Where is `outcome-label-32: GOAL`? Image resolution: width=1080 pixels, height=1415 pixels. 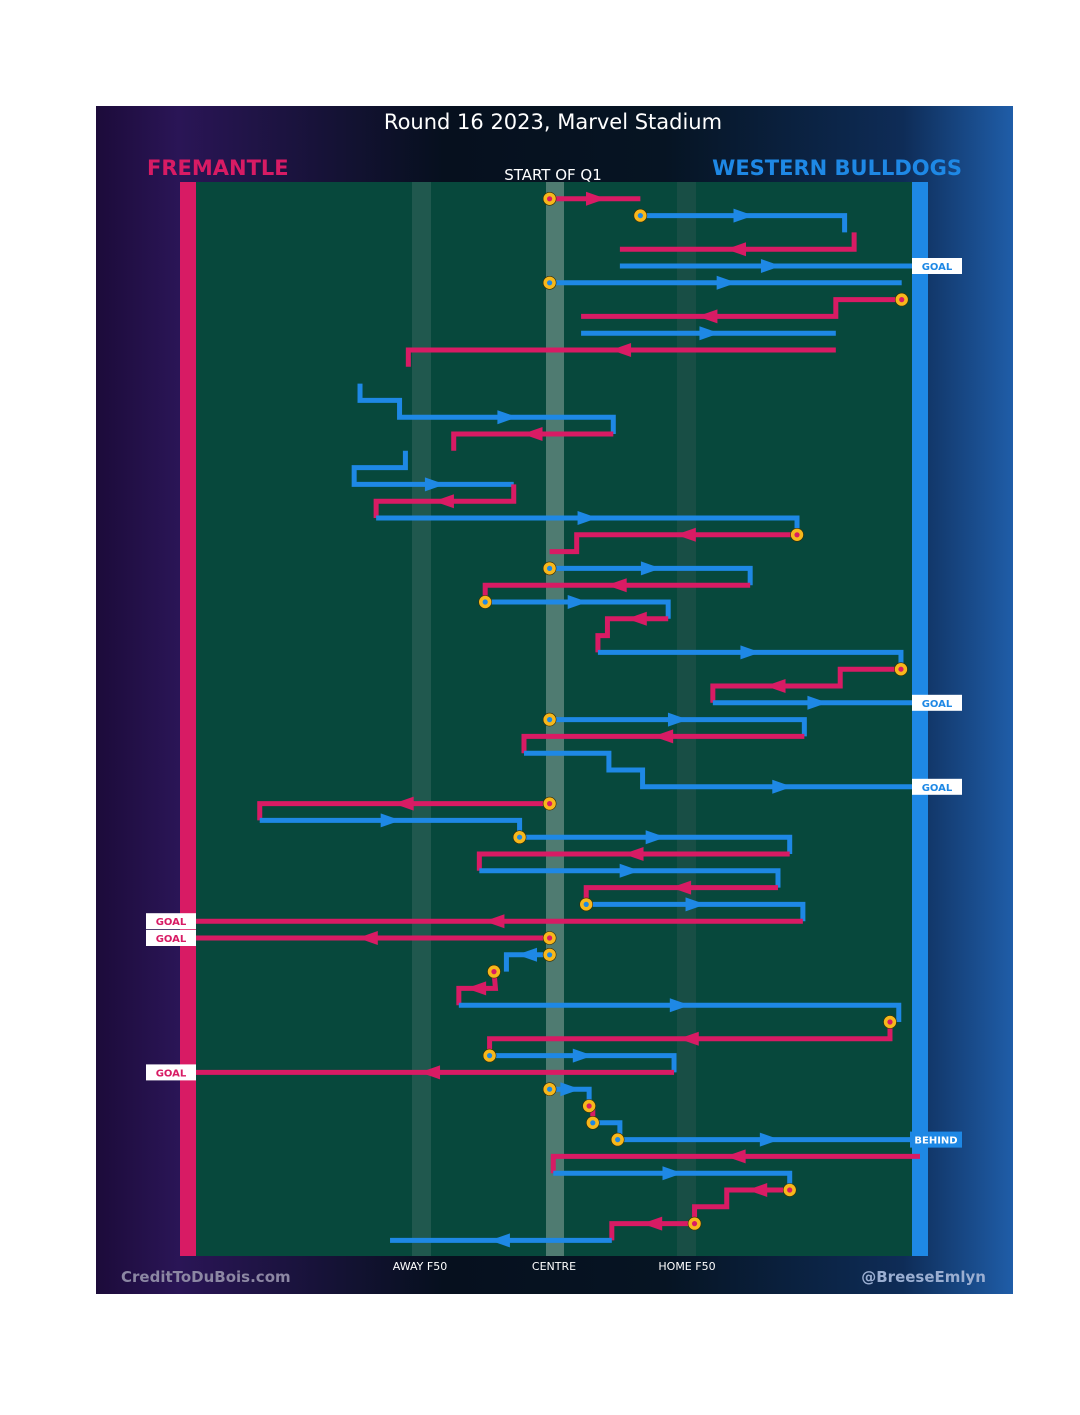 outcome-label-32: GOAL is located at coordinates (171, 939).